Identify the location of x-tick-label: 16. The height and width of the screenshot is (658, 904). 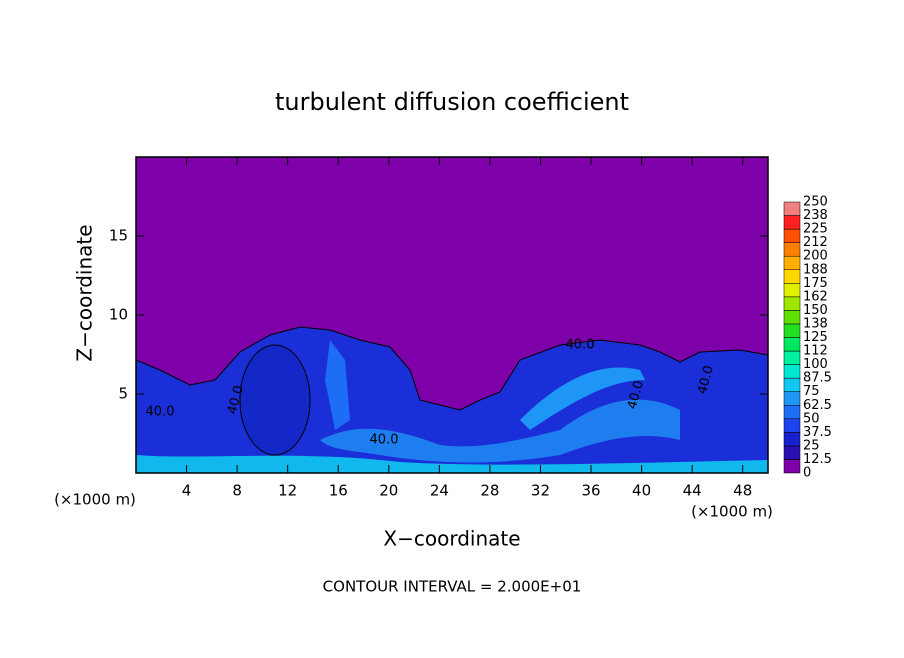
(338, 491).